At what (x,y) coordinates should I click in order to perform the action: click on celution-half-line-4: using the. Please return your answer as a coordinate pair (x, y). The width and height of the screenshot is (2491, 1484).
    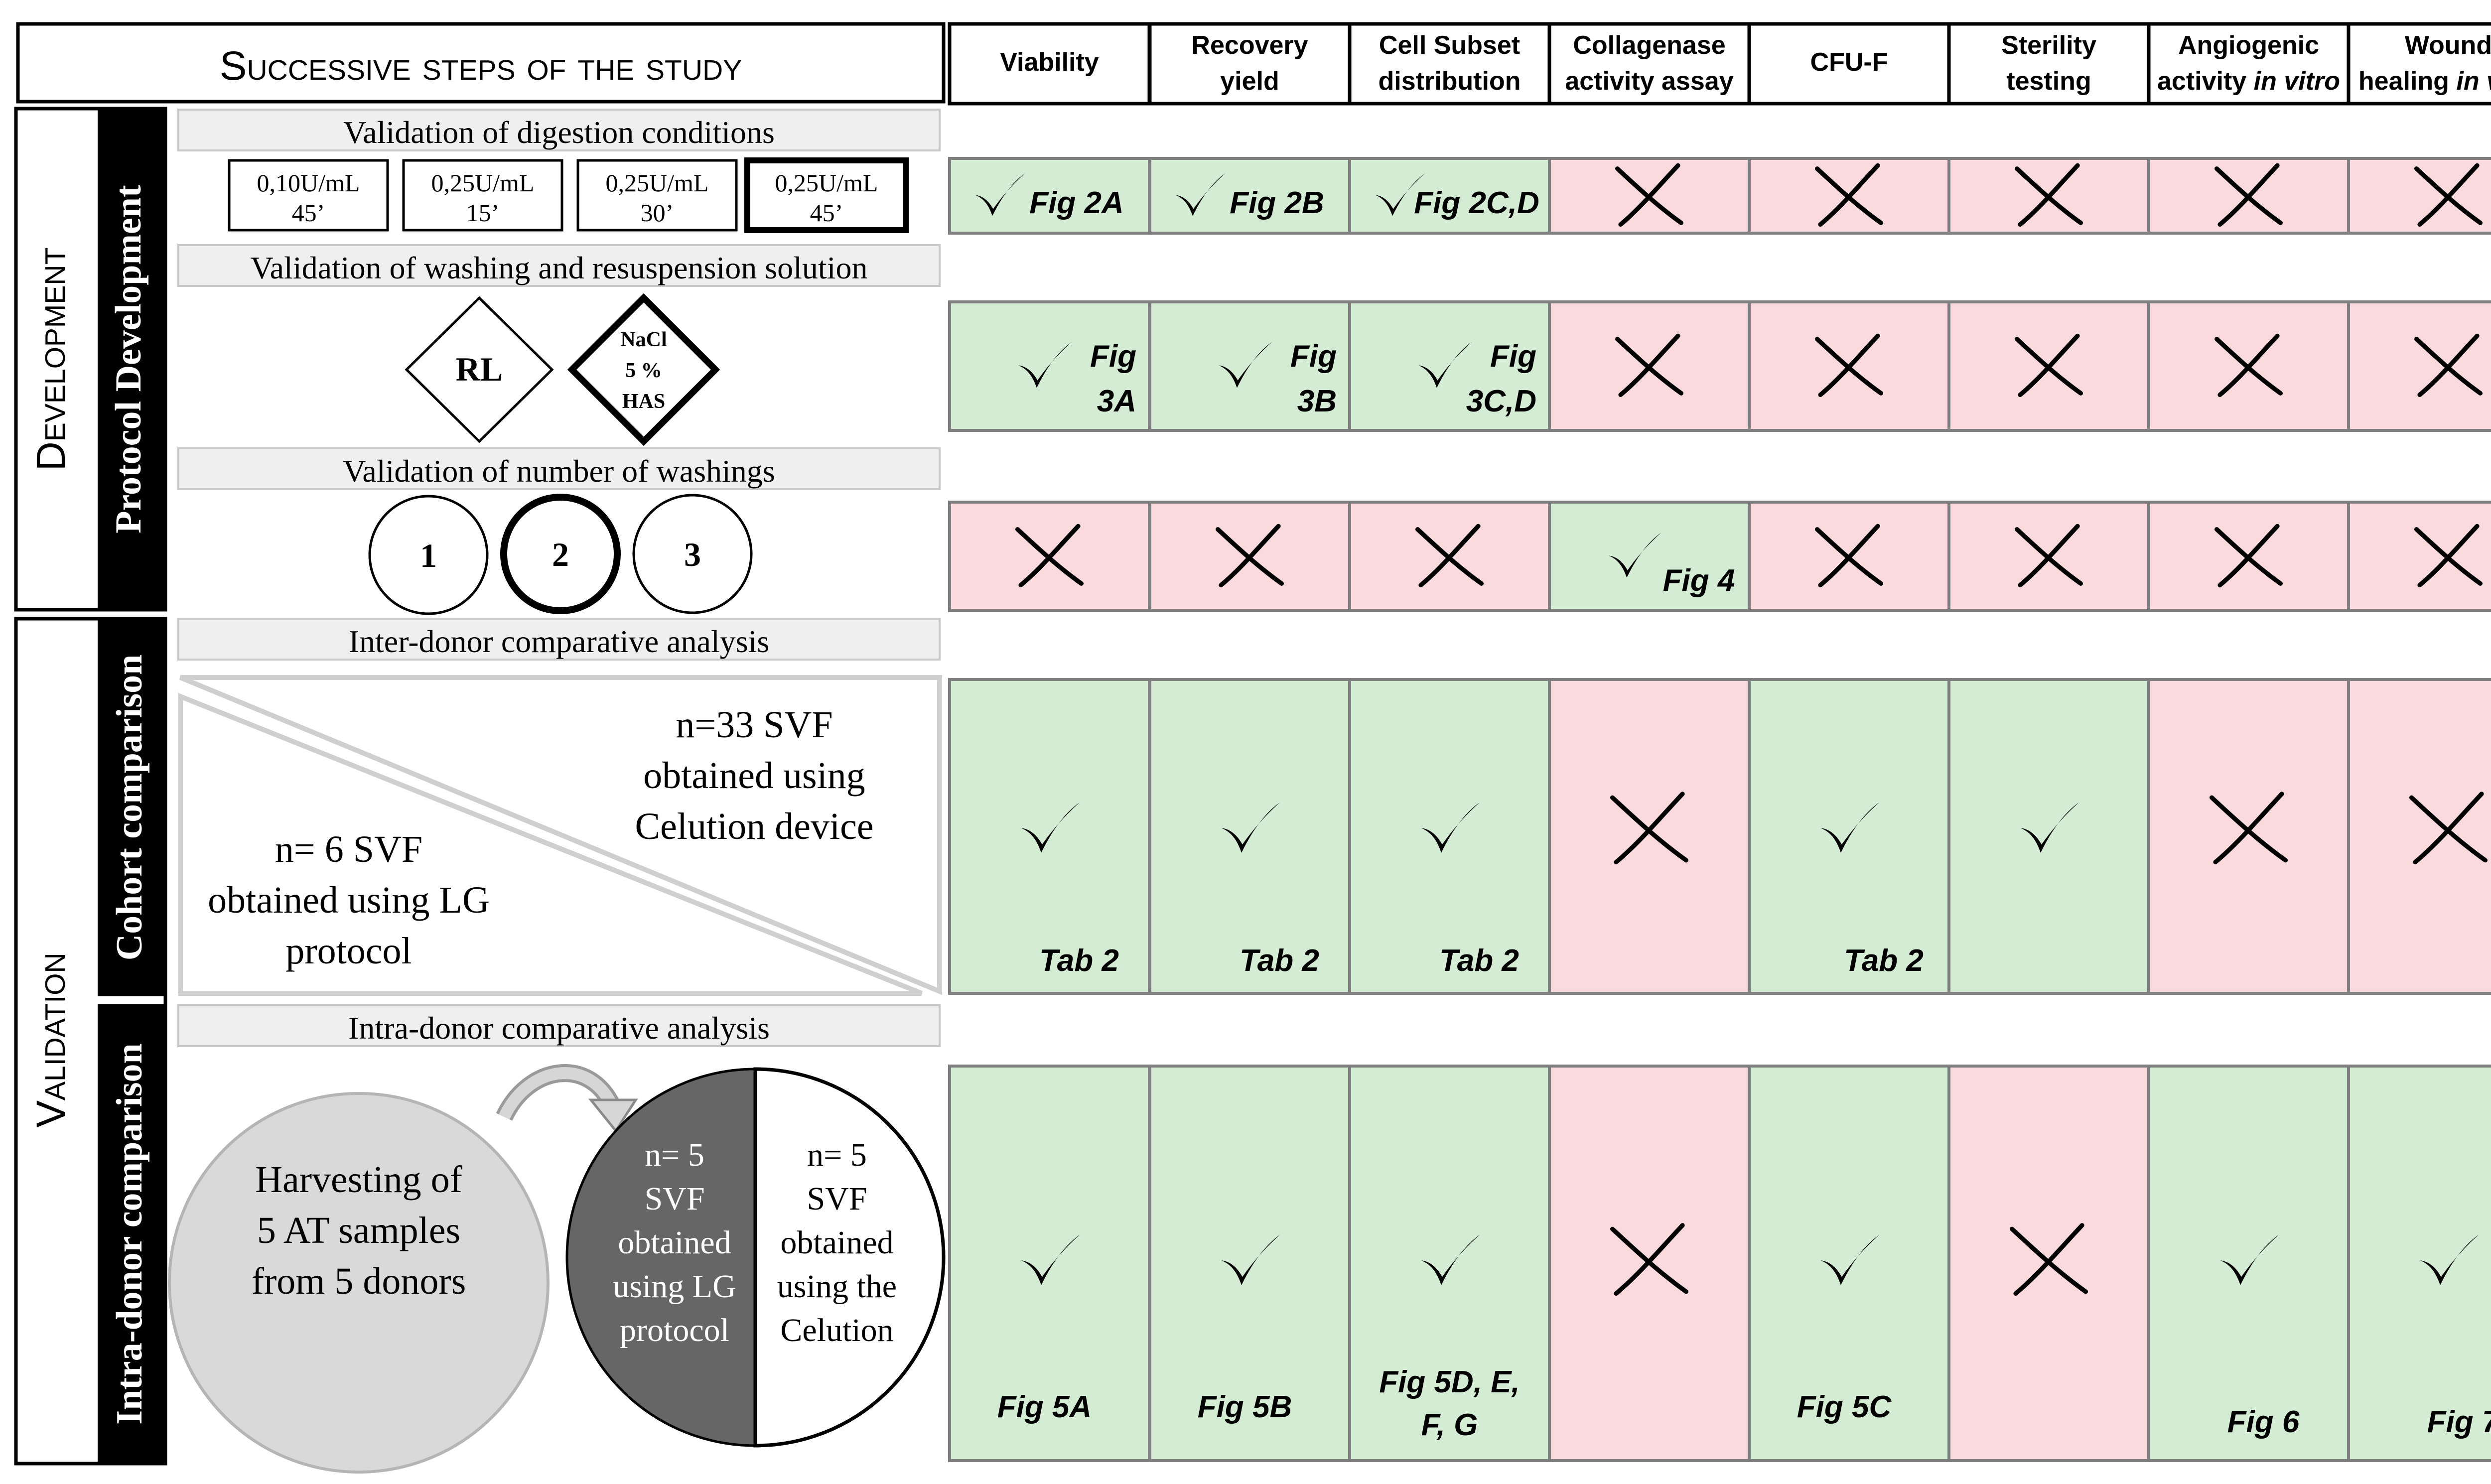
    Looking at the image, I should click on (837, 1287).